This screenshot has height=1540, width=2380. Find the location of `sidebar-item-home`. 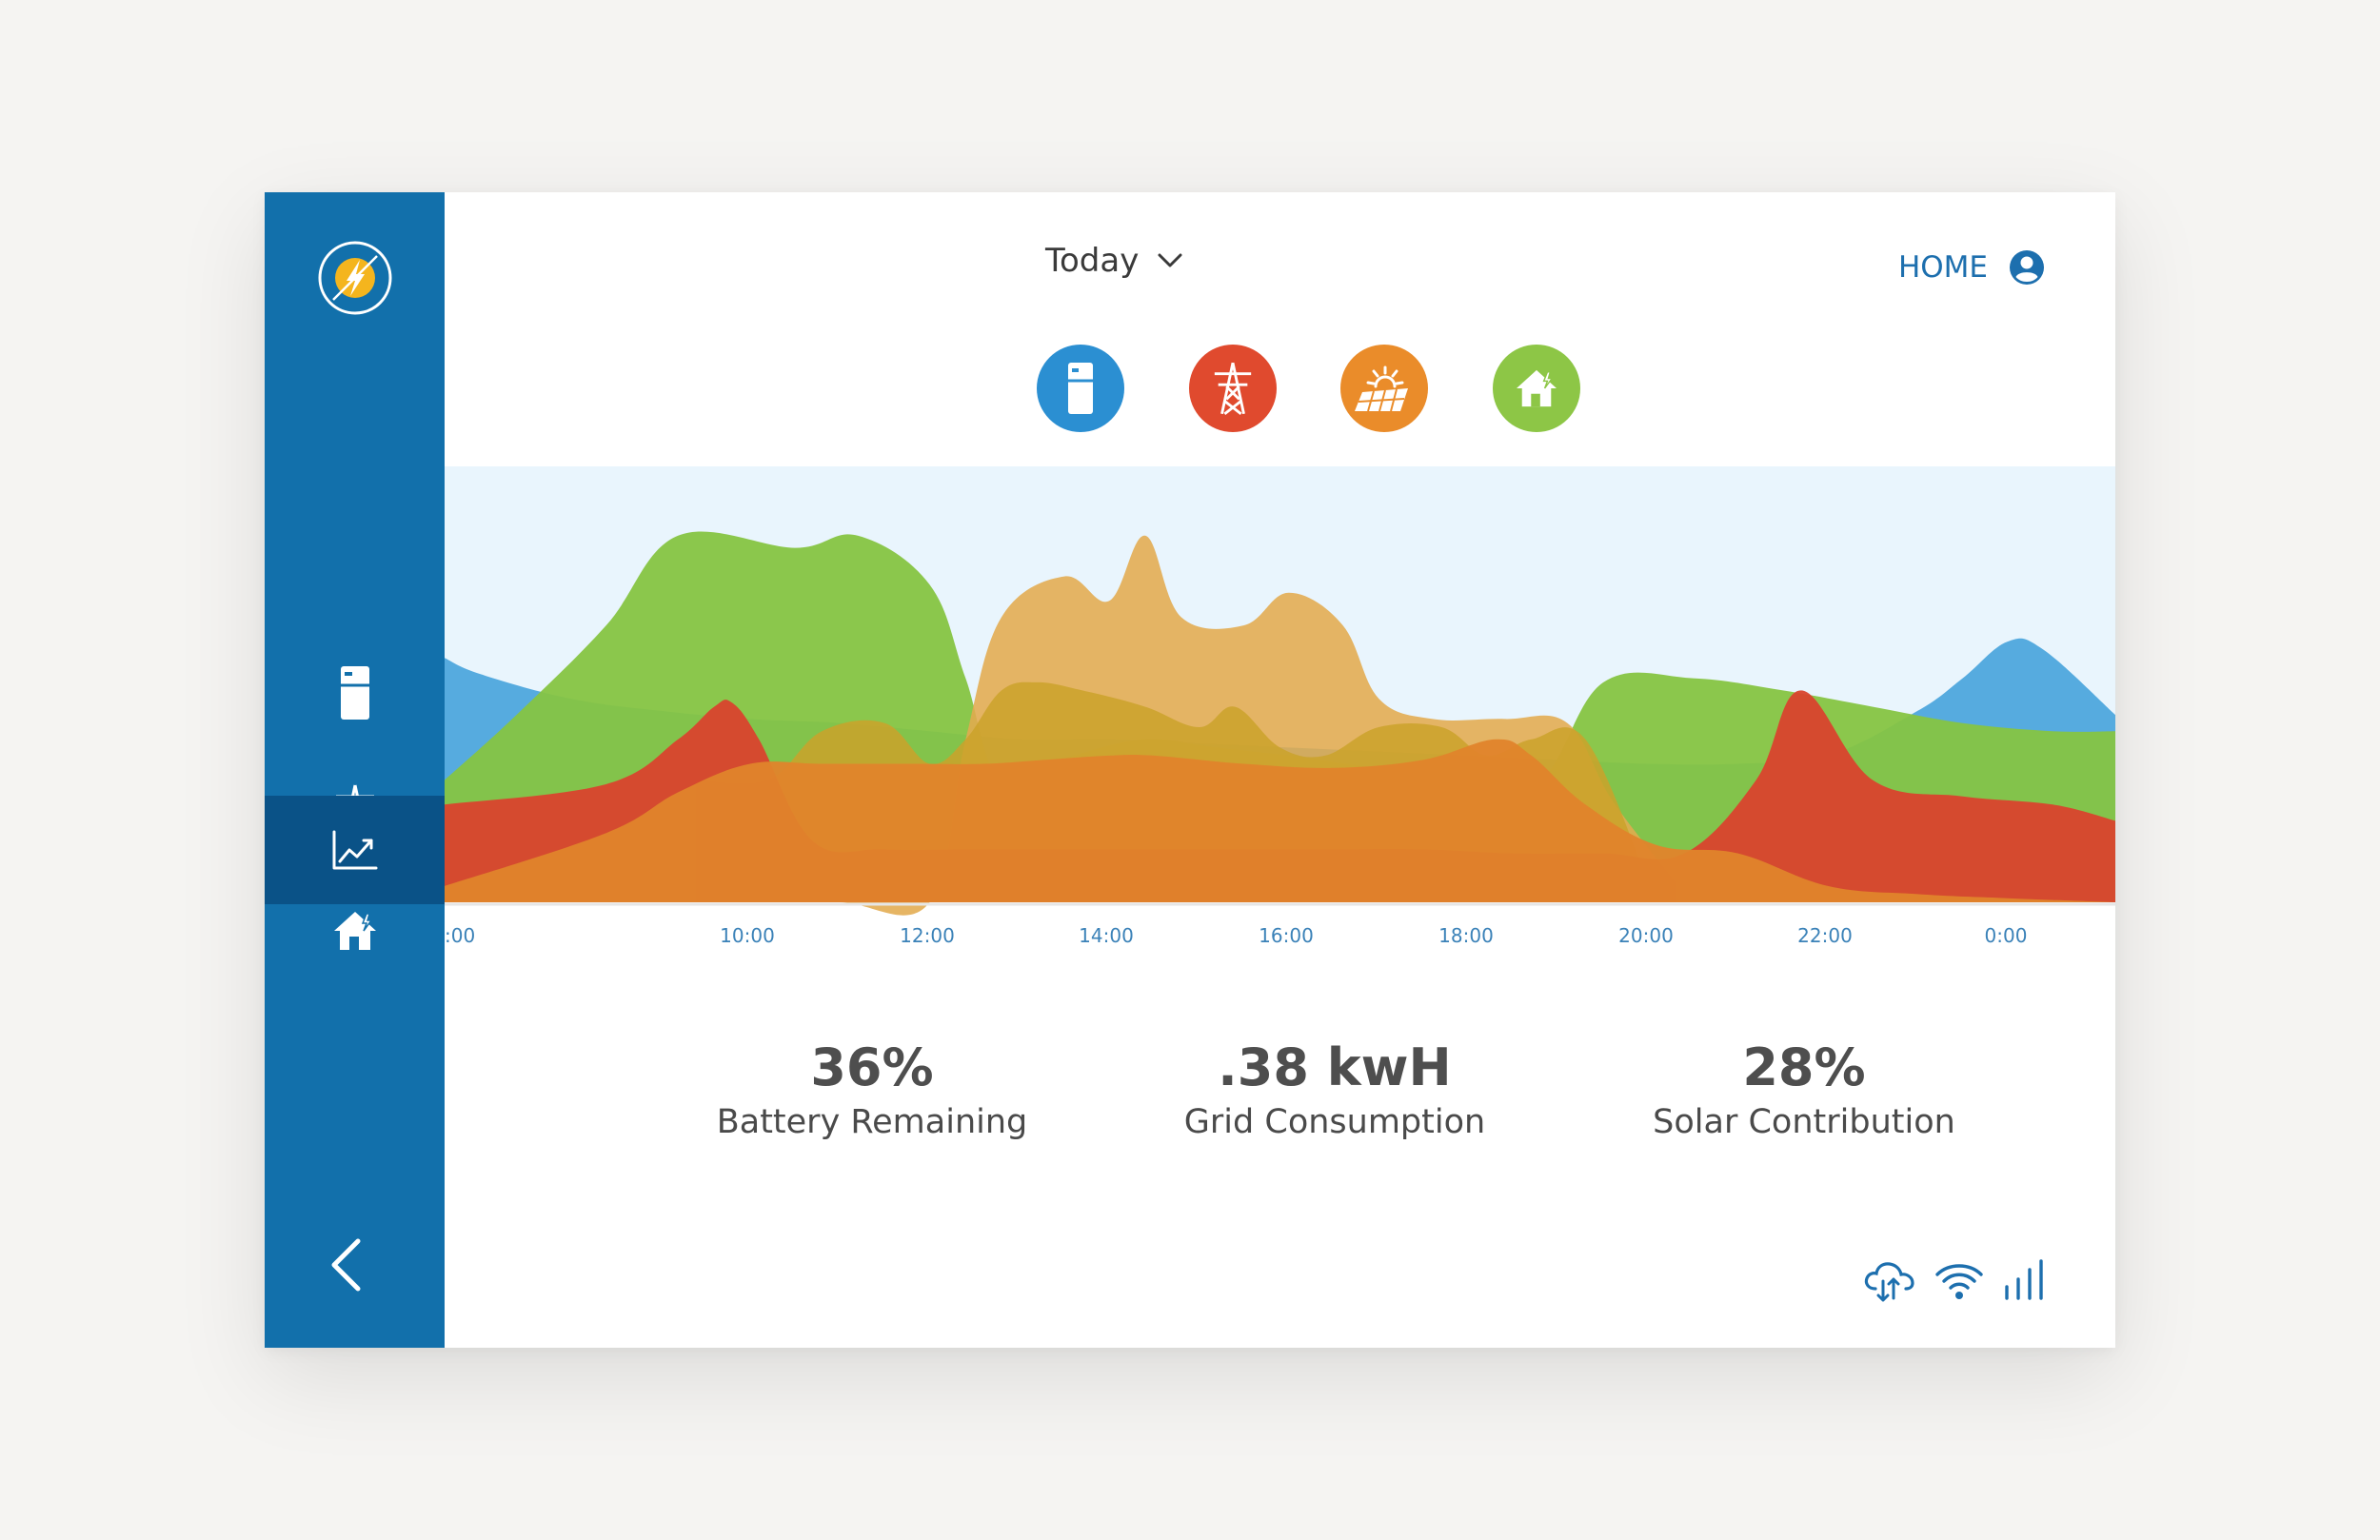

sidebar-item-home is located at coordinates (355, 931).